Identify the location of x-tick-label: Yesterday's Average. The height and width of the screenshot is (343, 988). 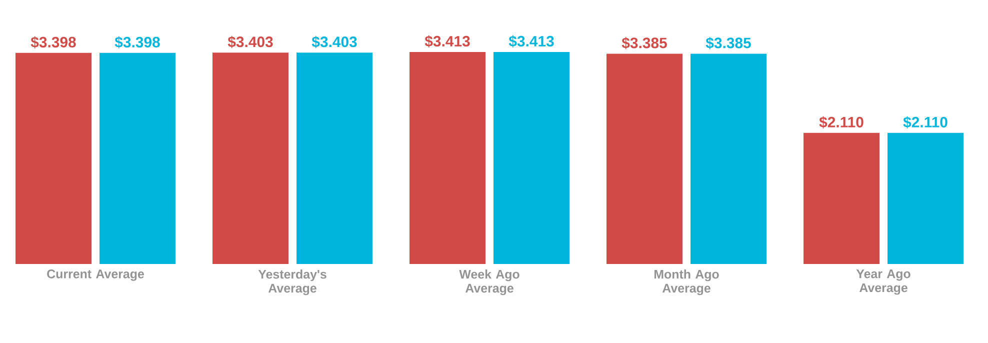
(292, 283).